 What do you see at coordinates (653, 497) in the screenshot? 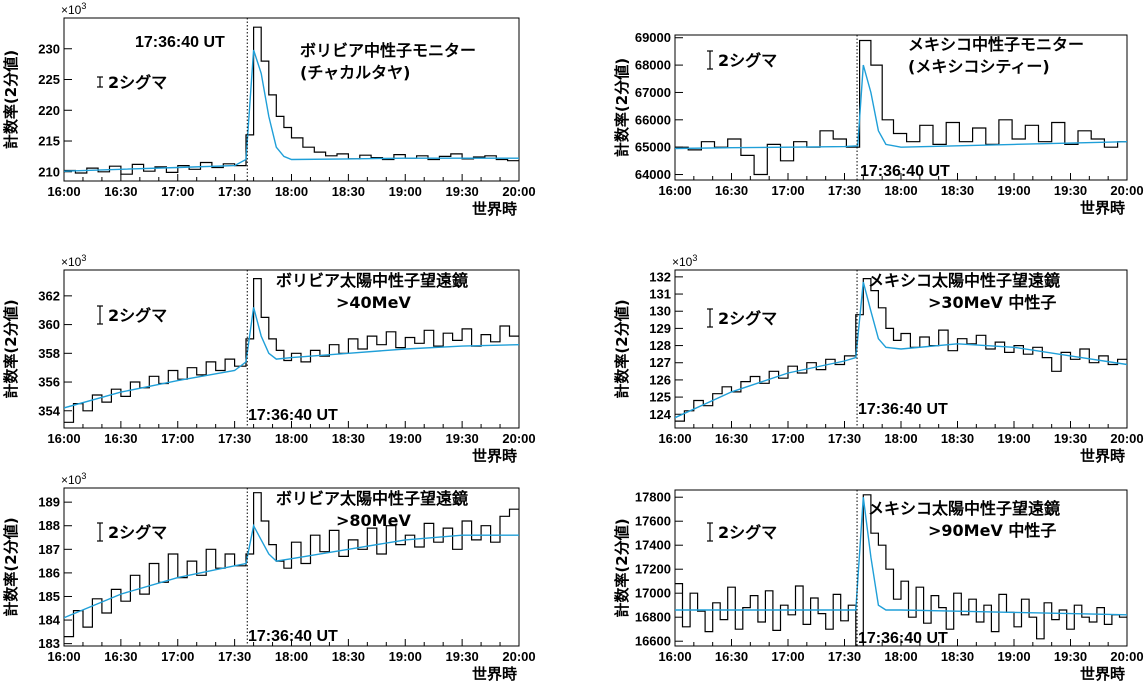
I see `y-tick-label: 17800` at bounding box center [653, 497].